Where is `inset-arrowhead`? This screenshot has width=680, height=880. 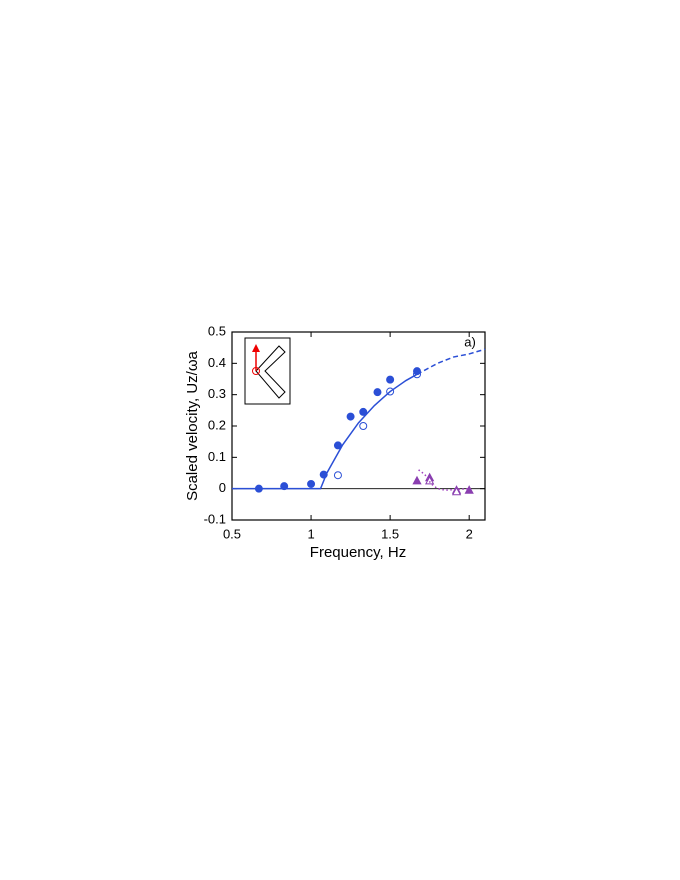
inset-arrowhead is located at coordinates (256, 348).